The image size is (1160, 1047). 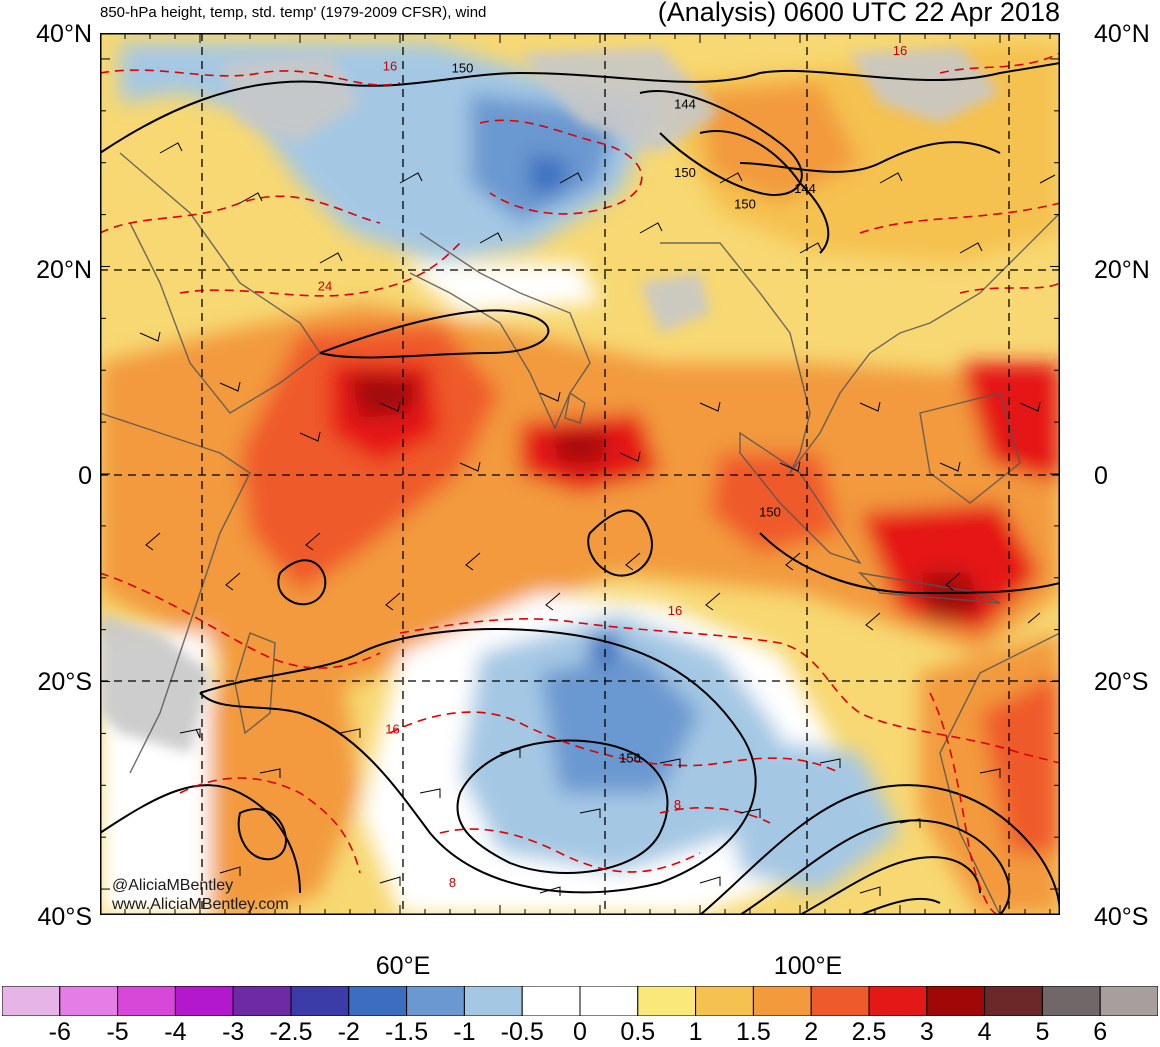 What do you see at coordinates (59, 1032) in the screenshot?
I see `colorbar-label: -6` at bounding box center [59, 1032].